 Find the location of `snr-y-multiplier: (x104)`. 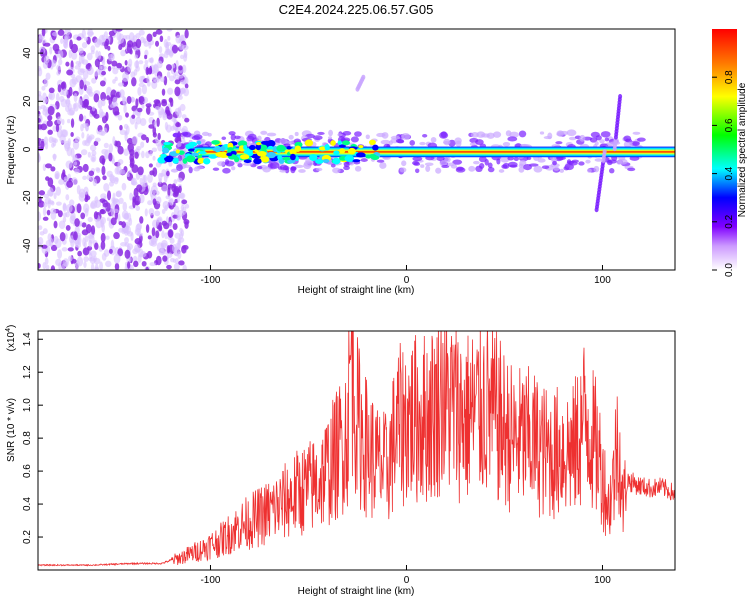

snr-y-multiplier: (x104) is located at coordinates (11, 338).